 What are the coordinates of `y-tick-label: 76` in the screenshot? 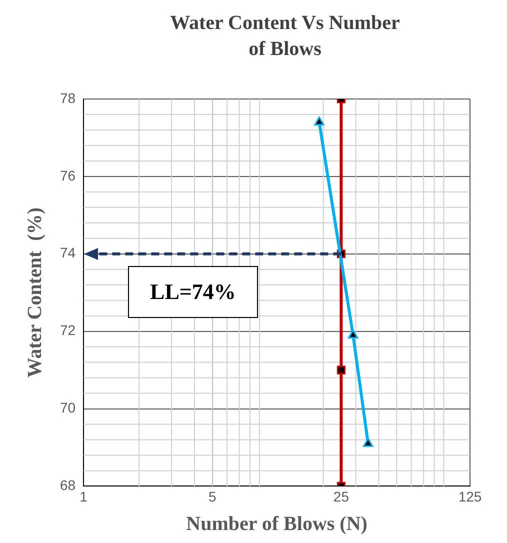 It's located at (68, 175).